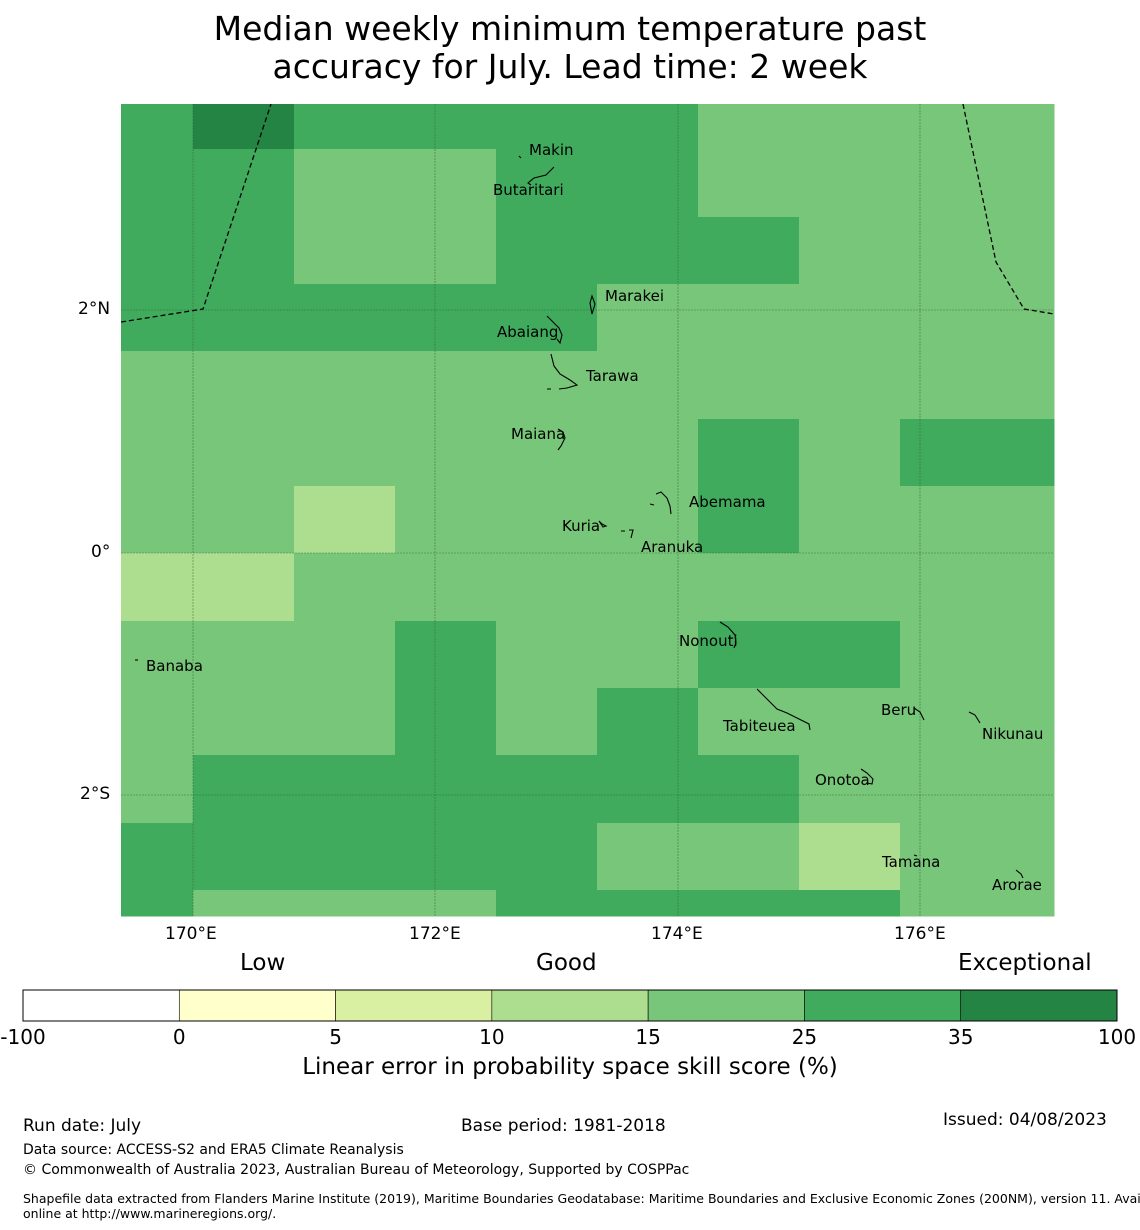 This screenshot has width=1140, height=1230. I want to click on y-tick-0: 0°, so click(101, 552).